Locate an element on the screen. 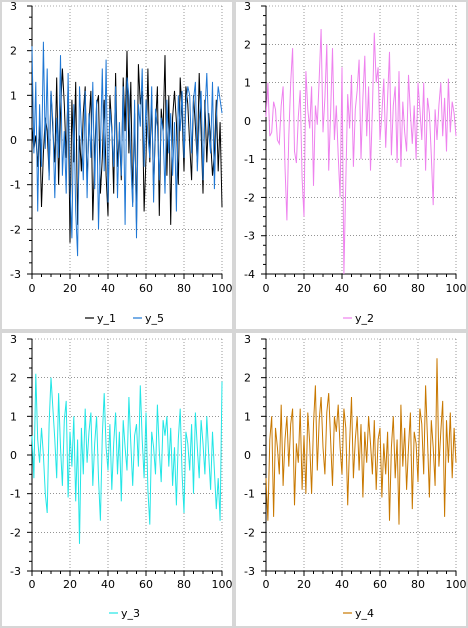  legend-label: y_2 is located at coordinates (364, 318).